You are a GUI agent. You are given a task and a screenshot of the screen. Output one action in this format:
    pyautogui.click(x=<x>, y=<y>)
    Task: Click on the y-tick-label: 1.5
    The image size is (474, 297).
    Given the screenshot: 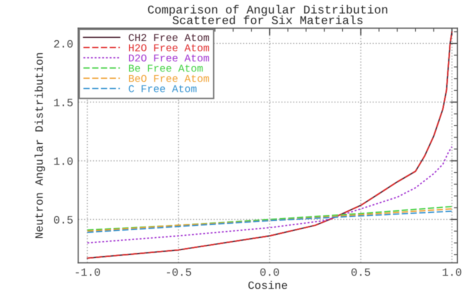 What is the action you would take?
    pyautogui.click(x=63, y=102)
    